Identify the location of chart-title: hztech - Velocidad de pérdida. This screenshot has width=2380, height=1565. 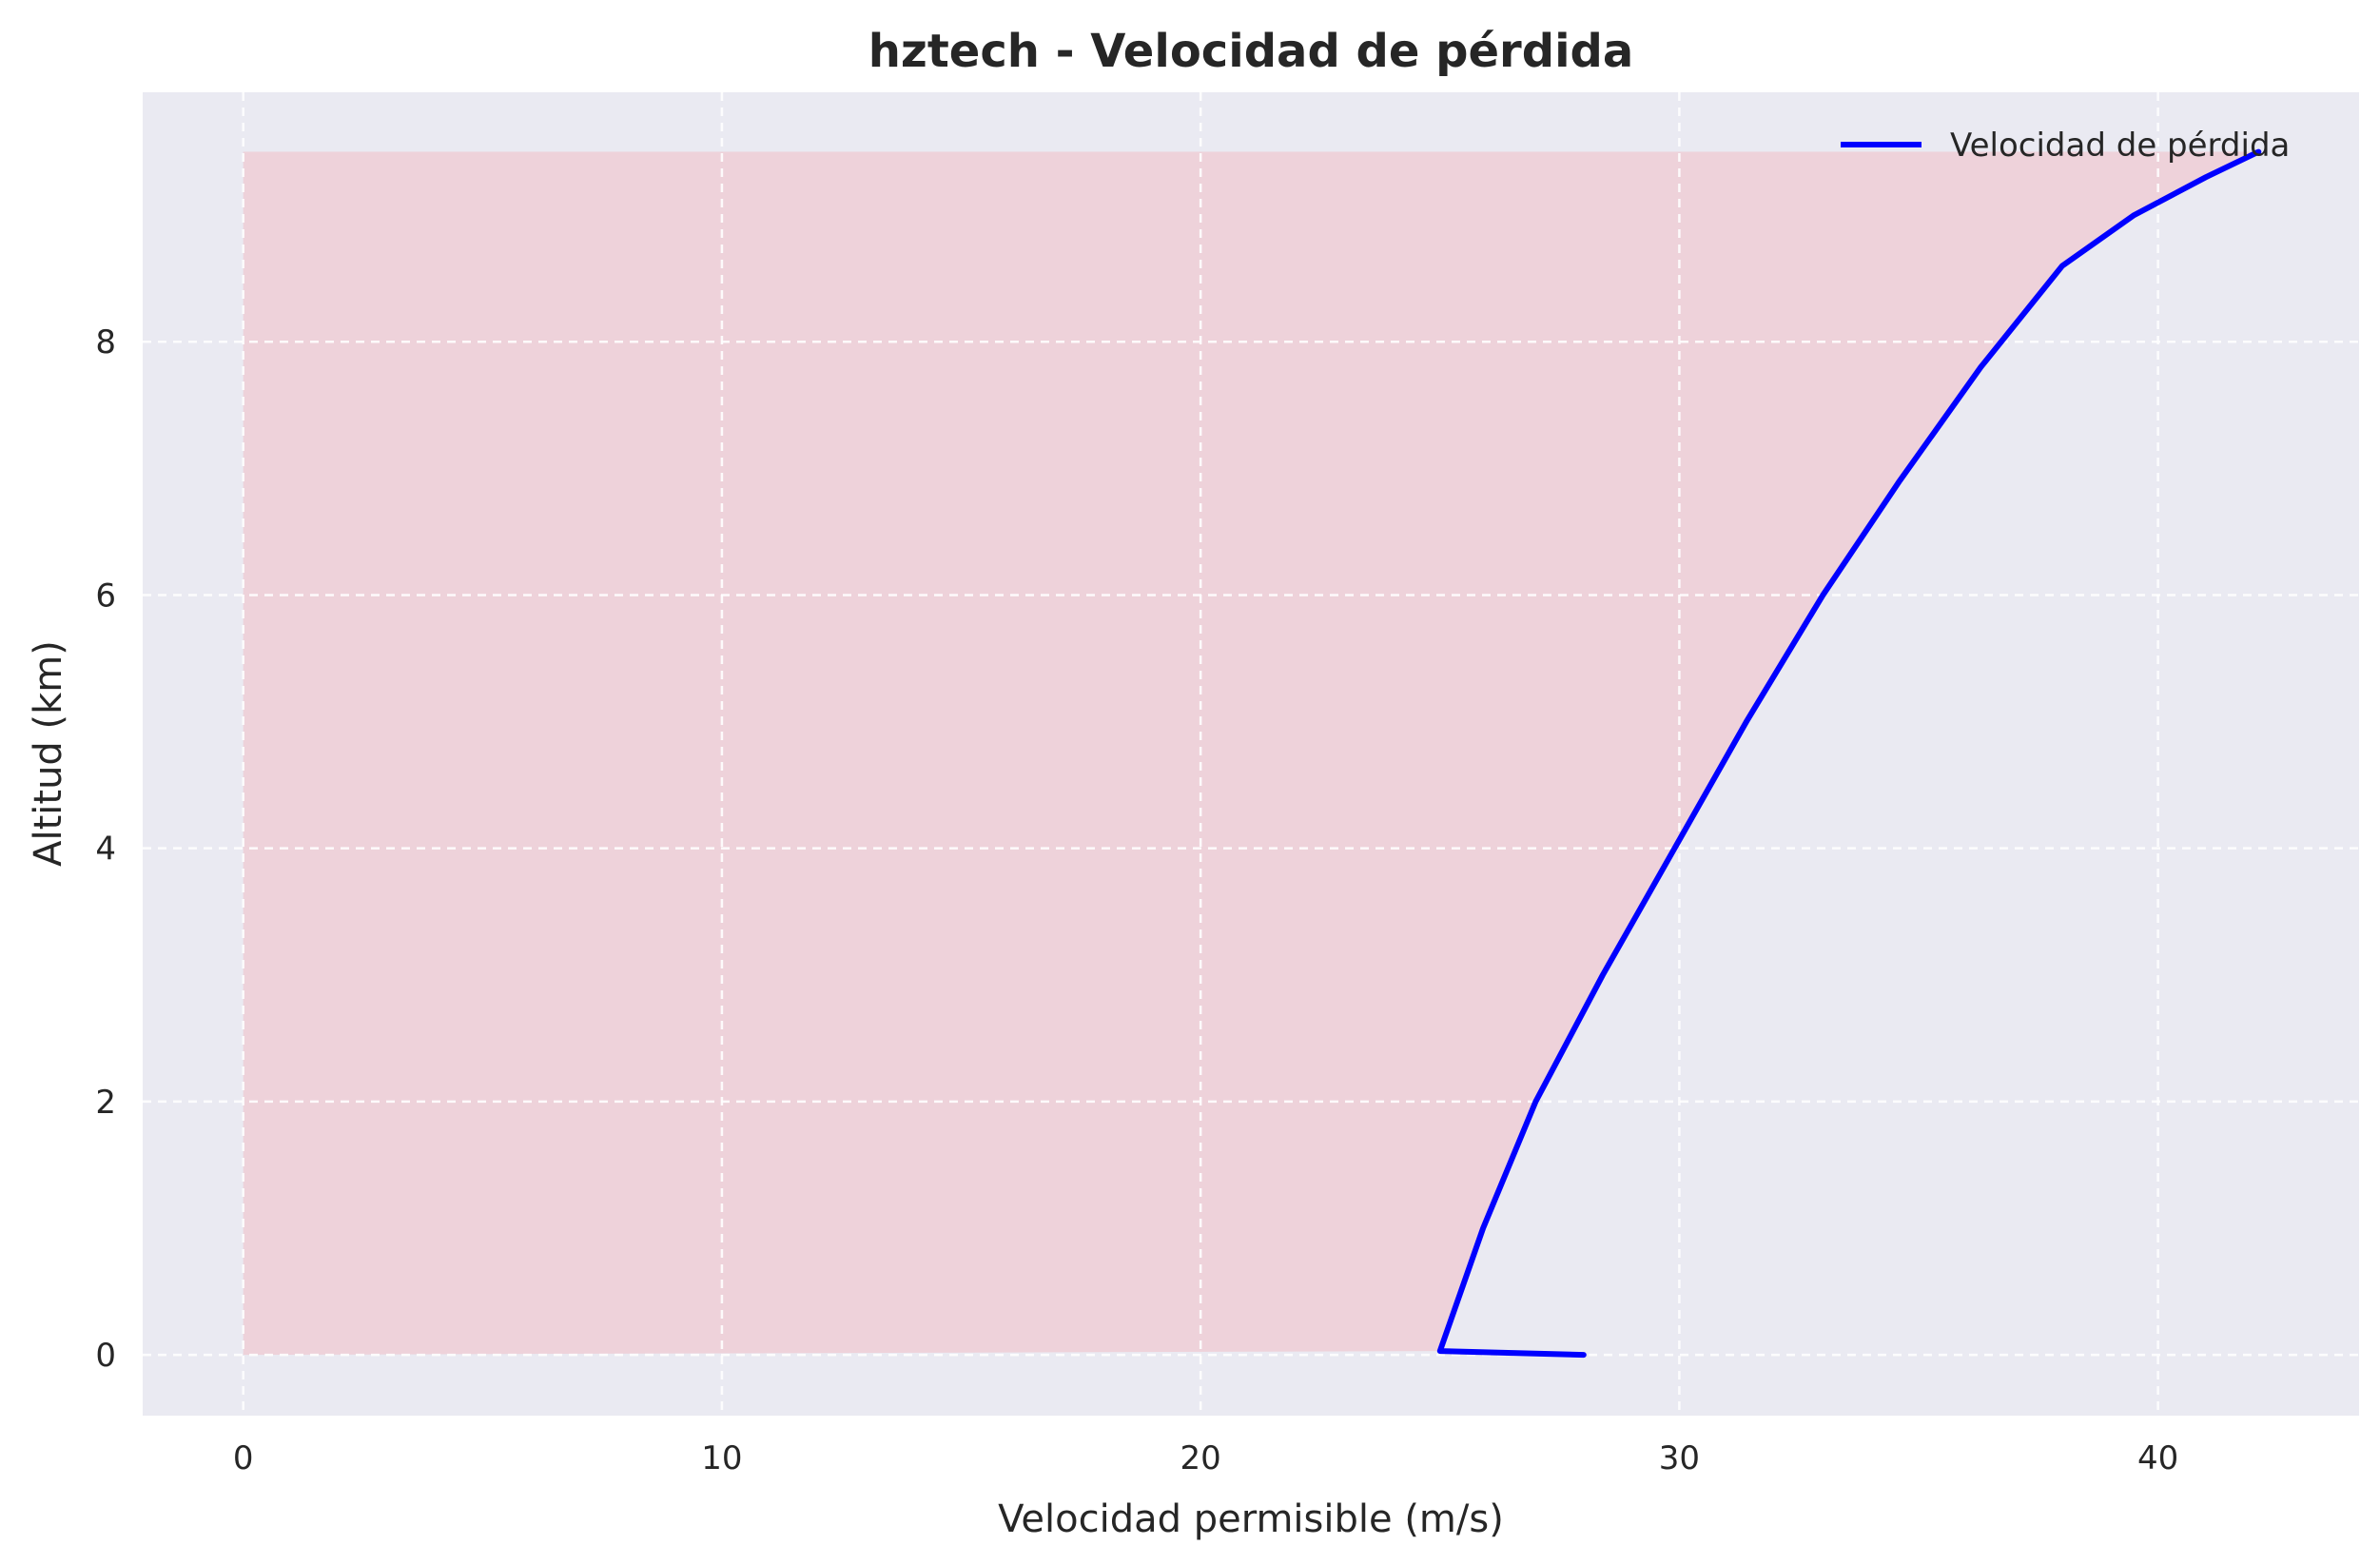
(1251, 51).